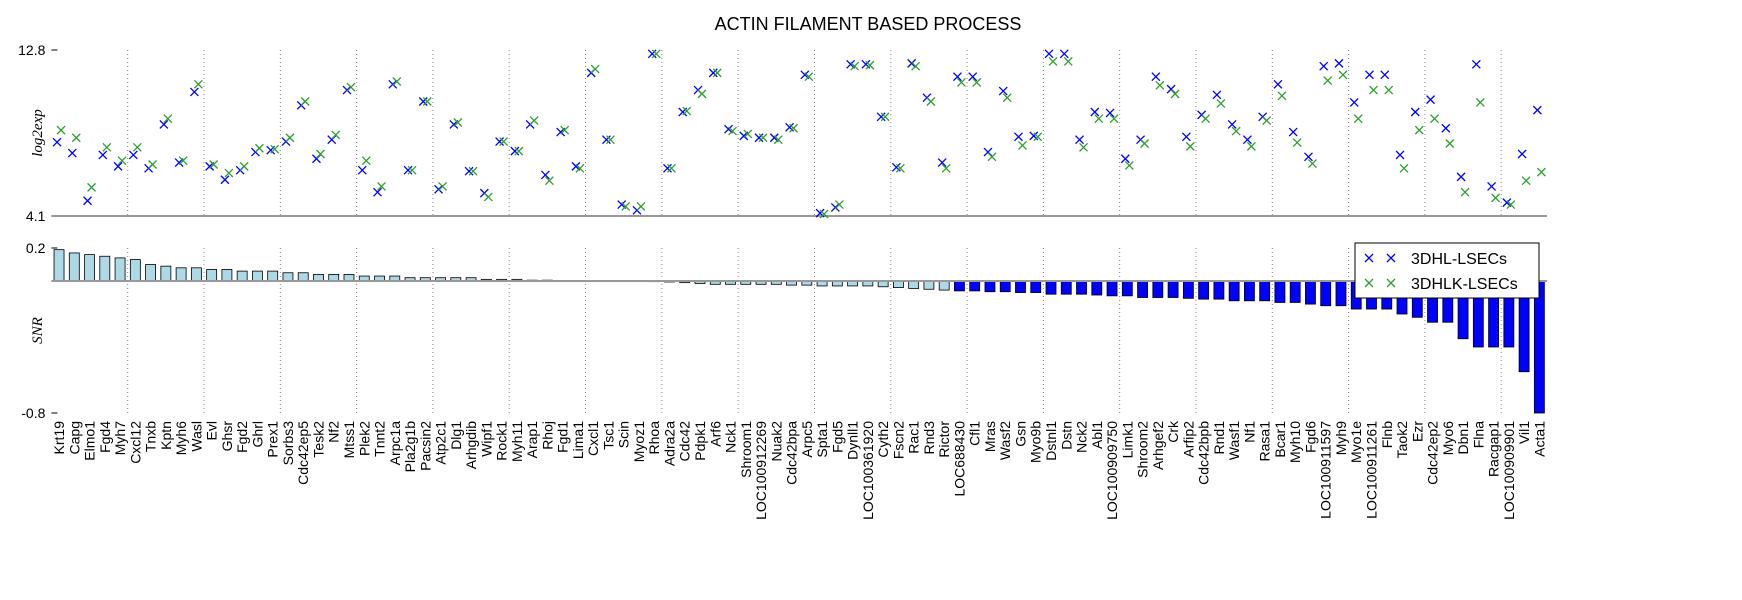 This screenshot has height=600, width=1742. What do you see at coordinates (715, 434) in the screenshot?
I see `x-tick-label: Arf6` at bounding box center [715, 434].